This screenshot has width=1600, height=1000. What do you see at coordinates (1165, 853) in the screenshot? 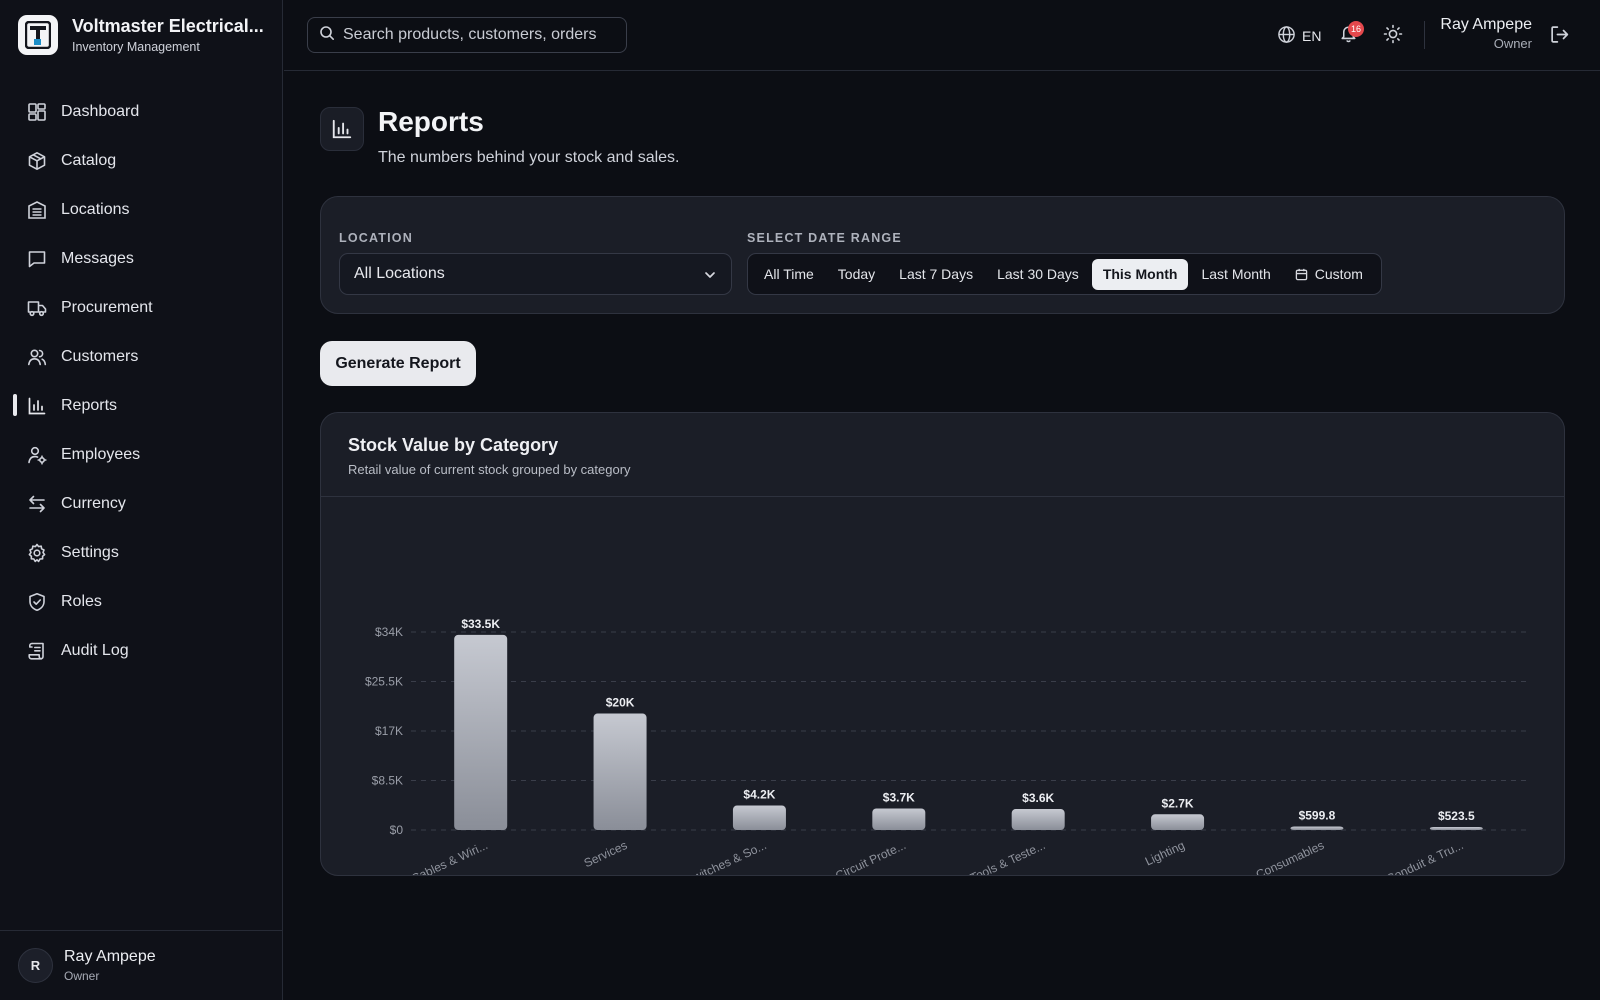
I see `x-tick-label: Lighting` at bounding box center [1165, 853].